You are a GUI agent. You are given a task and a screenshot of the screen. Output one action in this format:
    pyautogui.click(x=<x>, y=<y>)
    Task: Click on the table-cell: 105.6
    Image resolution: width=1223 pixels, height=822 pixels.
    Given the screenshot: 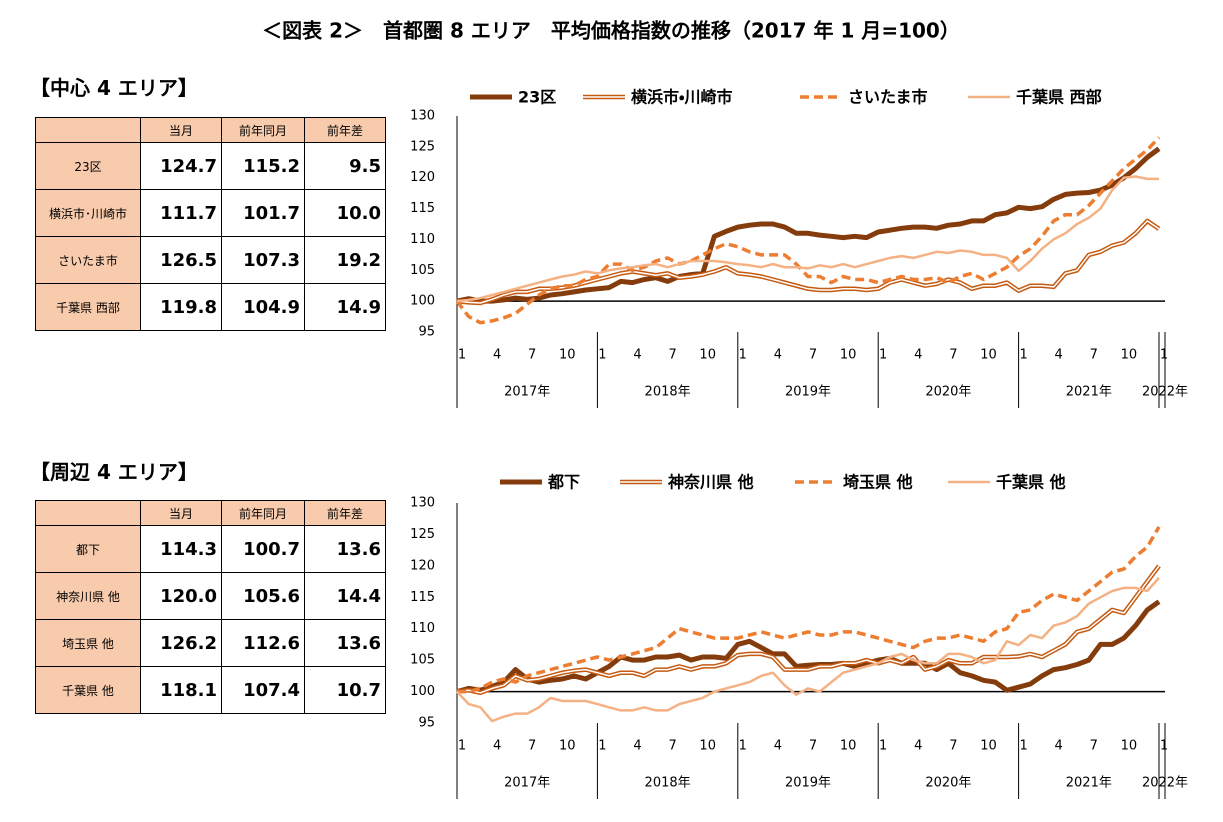 What is the action you would take?
    pyautogui.click(x=263, y=596)
    